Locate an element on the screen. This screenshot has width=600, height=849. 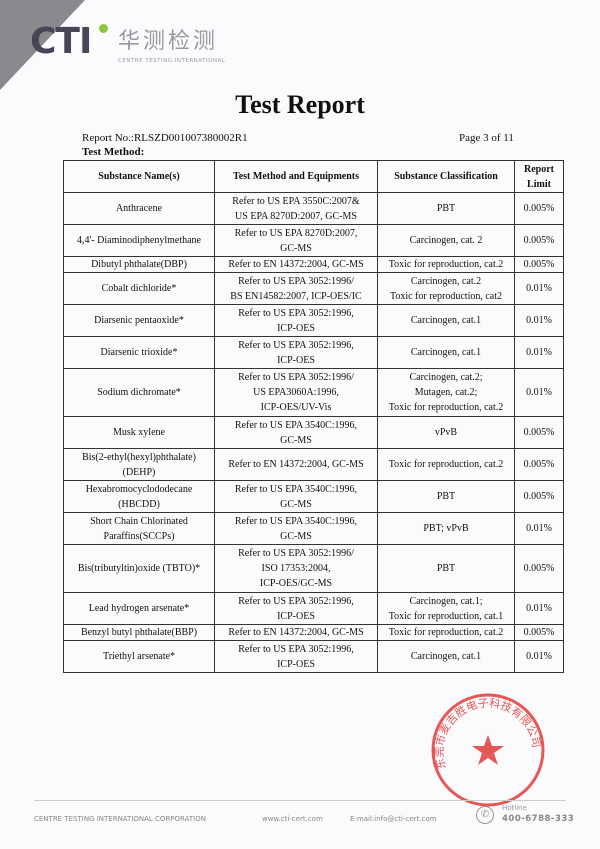
page-curl-decoration is located at coordinates (42, 45).